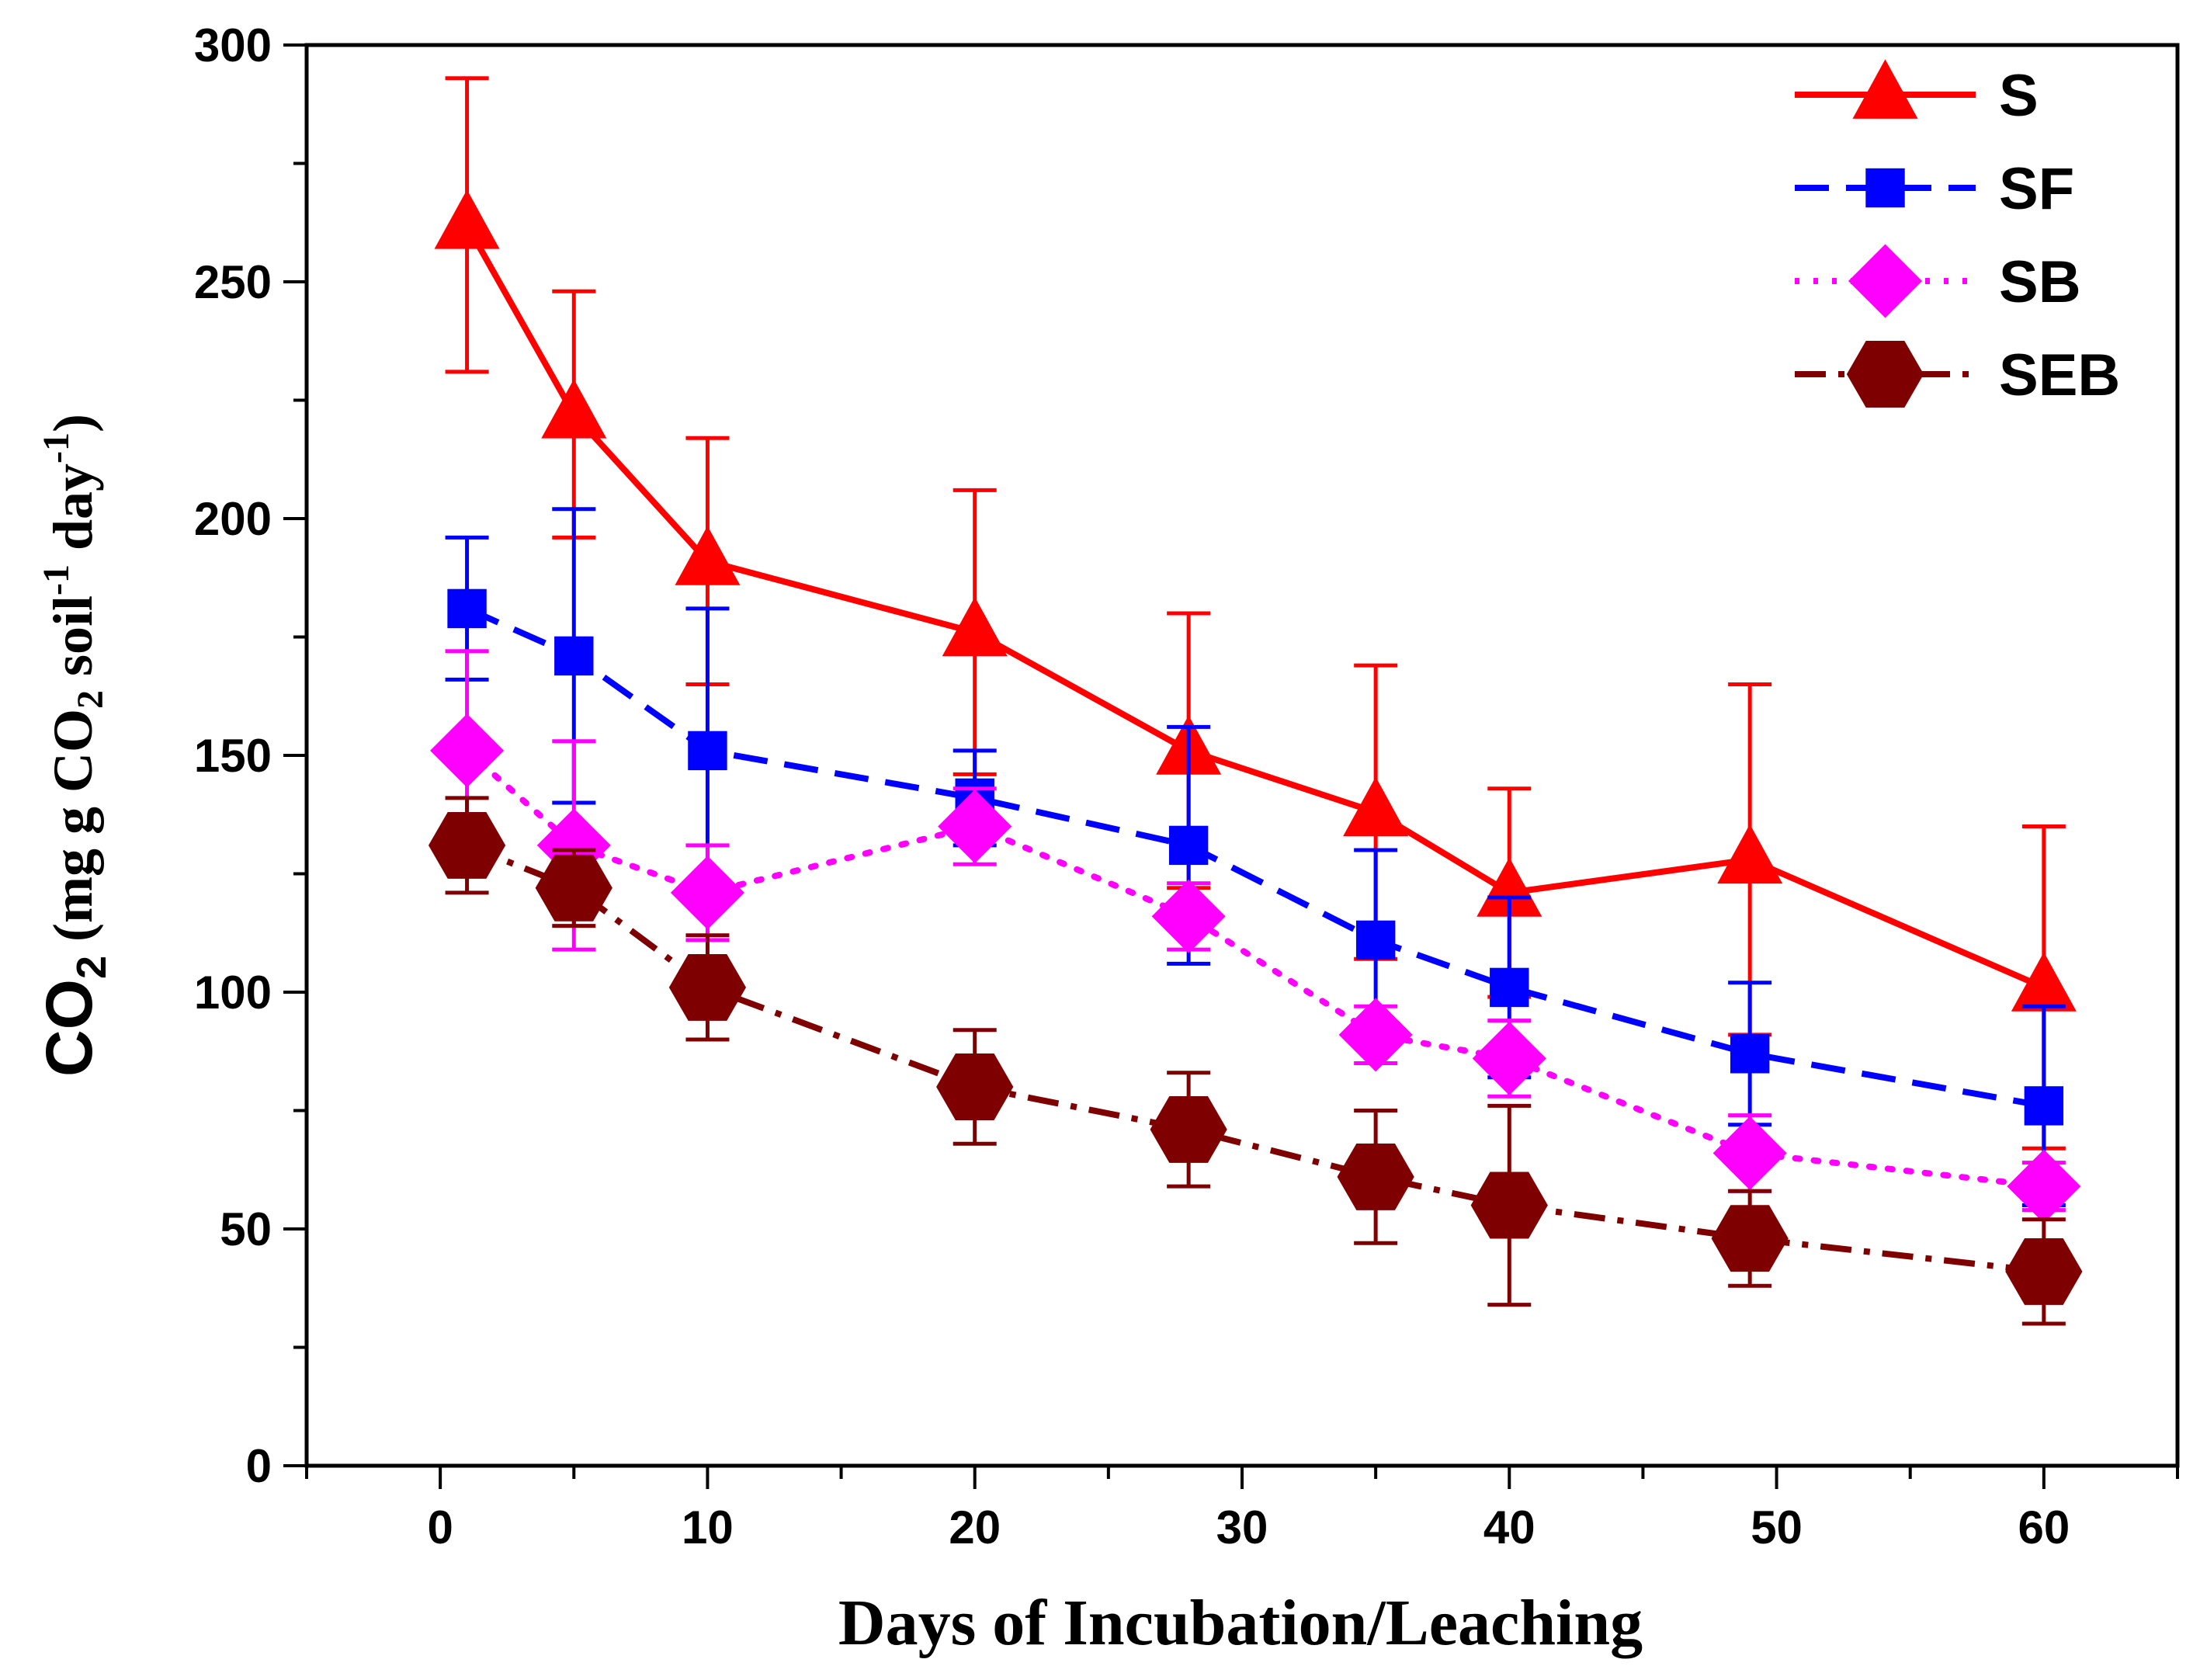 The width and height of the screenshot is (2200, 1680). What do you see at coordinates (2040, 282) in the screenshot?
I see `legend-label: SB` at bounding box center [2040, 282].